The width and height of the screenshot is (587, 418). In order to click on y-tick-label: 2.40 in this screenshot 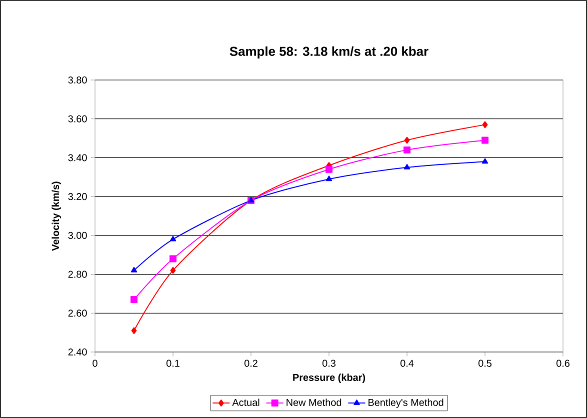, I will do `click(77, 352)`.